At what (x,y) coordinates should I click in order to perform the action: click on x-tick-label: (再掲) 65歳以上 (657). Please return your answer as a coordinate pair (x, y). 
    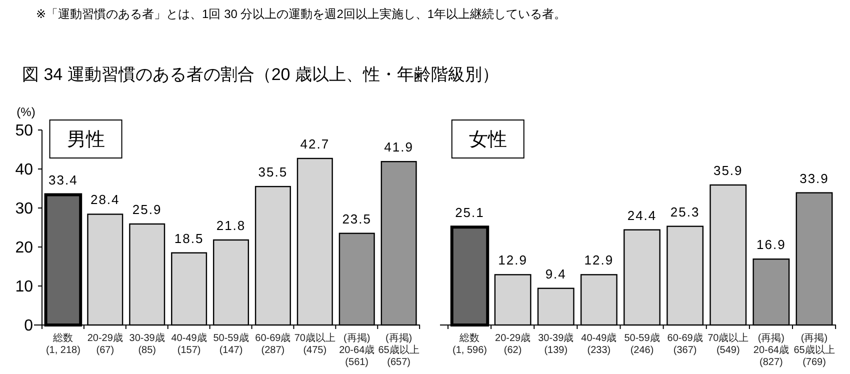
    Looking at the image, I should click on (399, 350).